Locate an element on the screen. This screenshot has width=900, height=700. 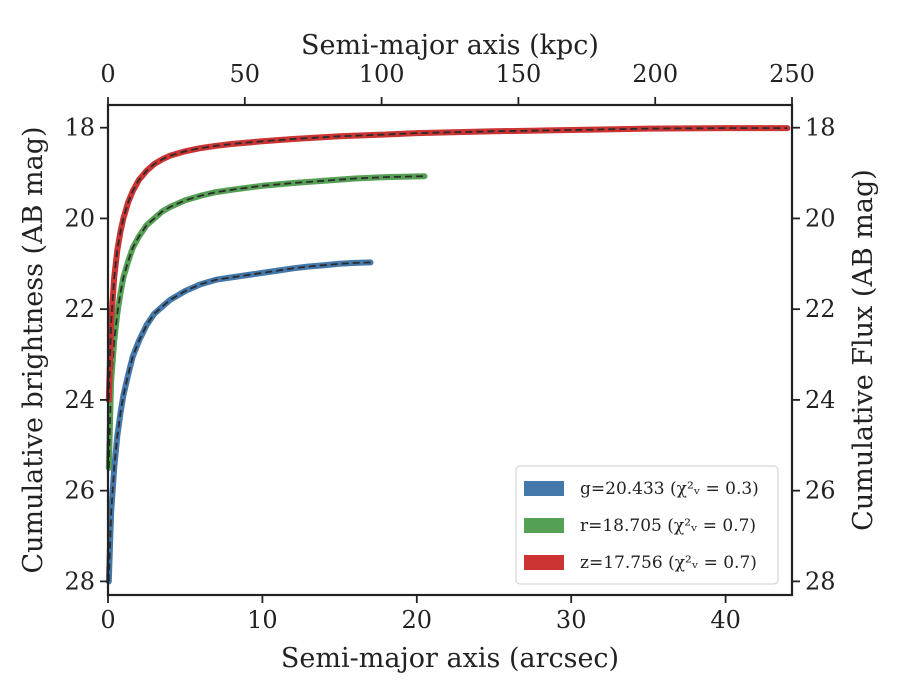
legend-box is located at coordinates (647, 525).